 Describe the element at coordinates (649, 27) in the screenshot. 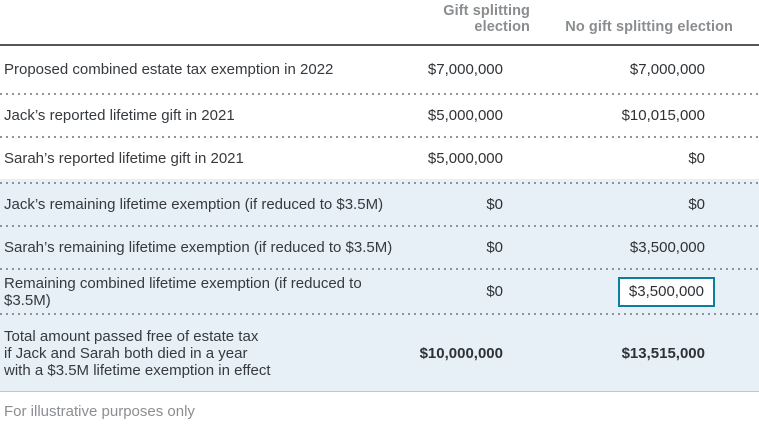

I see `column-header-no-gift-splitting: No gift splitting election` at that location.